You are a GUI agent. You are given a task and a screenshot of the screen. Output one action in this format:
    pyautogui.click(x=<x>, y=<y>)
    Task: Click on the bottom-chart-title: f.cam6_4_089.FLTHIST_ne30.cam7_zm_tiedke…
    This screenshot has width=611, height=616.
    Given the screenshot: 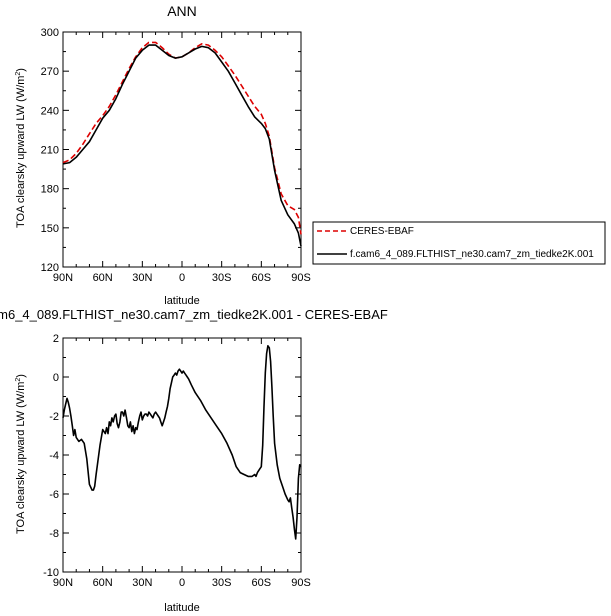 What is the action you would take?
    pyautogui.click(x=194, y=314)
    